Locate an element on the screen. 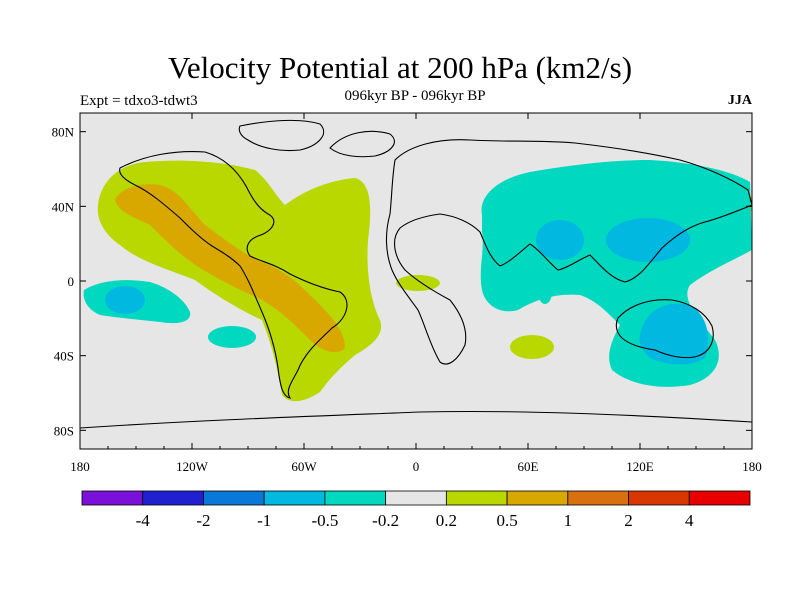 This screenshot has width=800, height=600. colorbar-label: 0.5 is located at coordinates (506, 520).